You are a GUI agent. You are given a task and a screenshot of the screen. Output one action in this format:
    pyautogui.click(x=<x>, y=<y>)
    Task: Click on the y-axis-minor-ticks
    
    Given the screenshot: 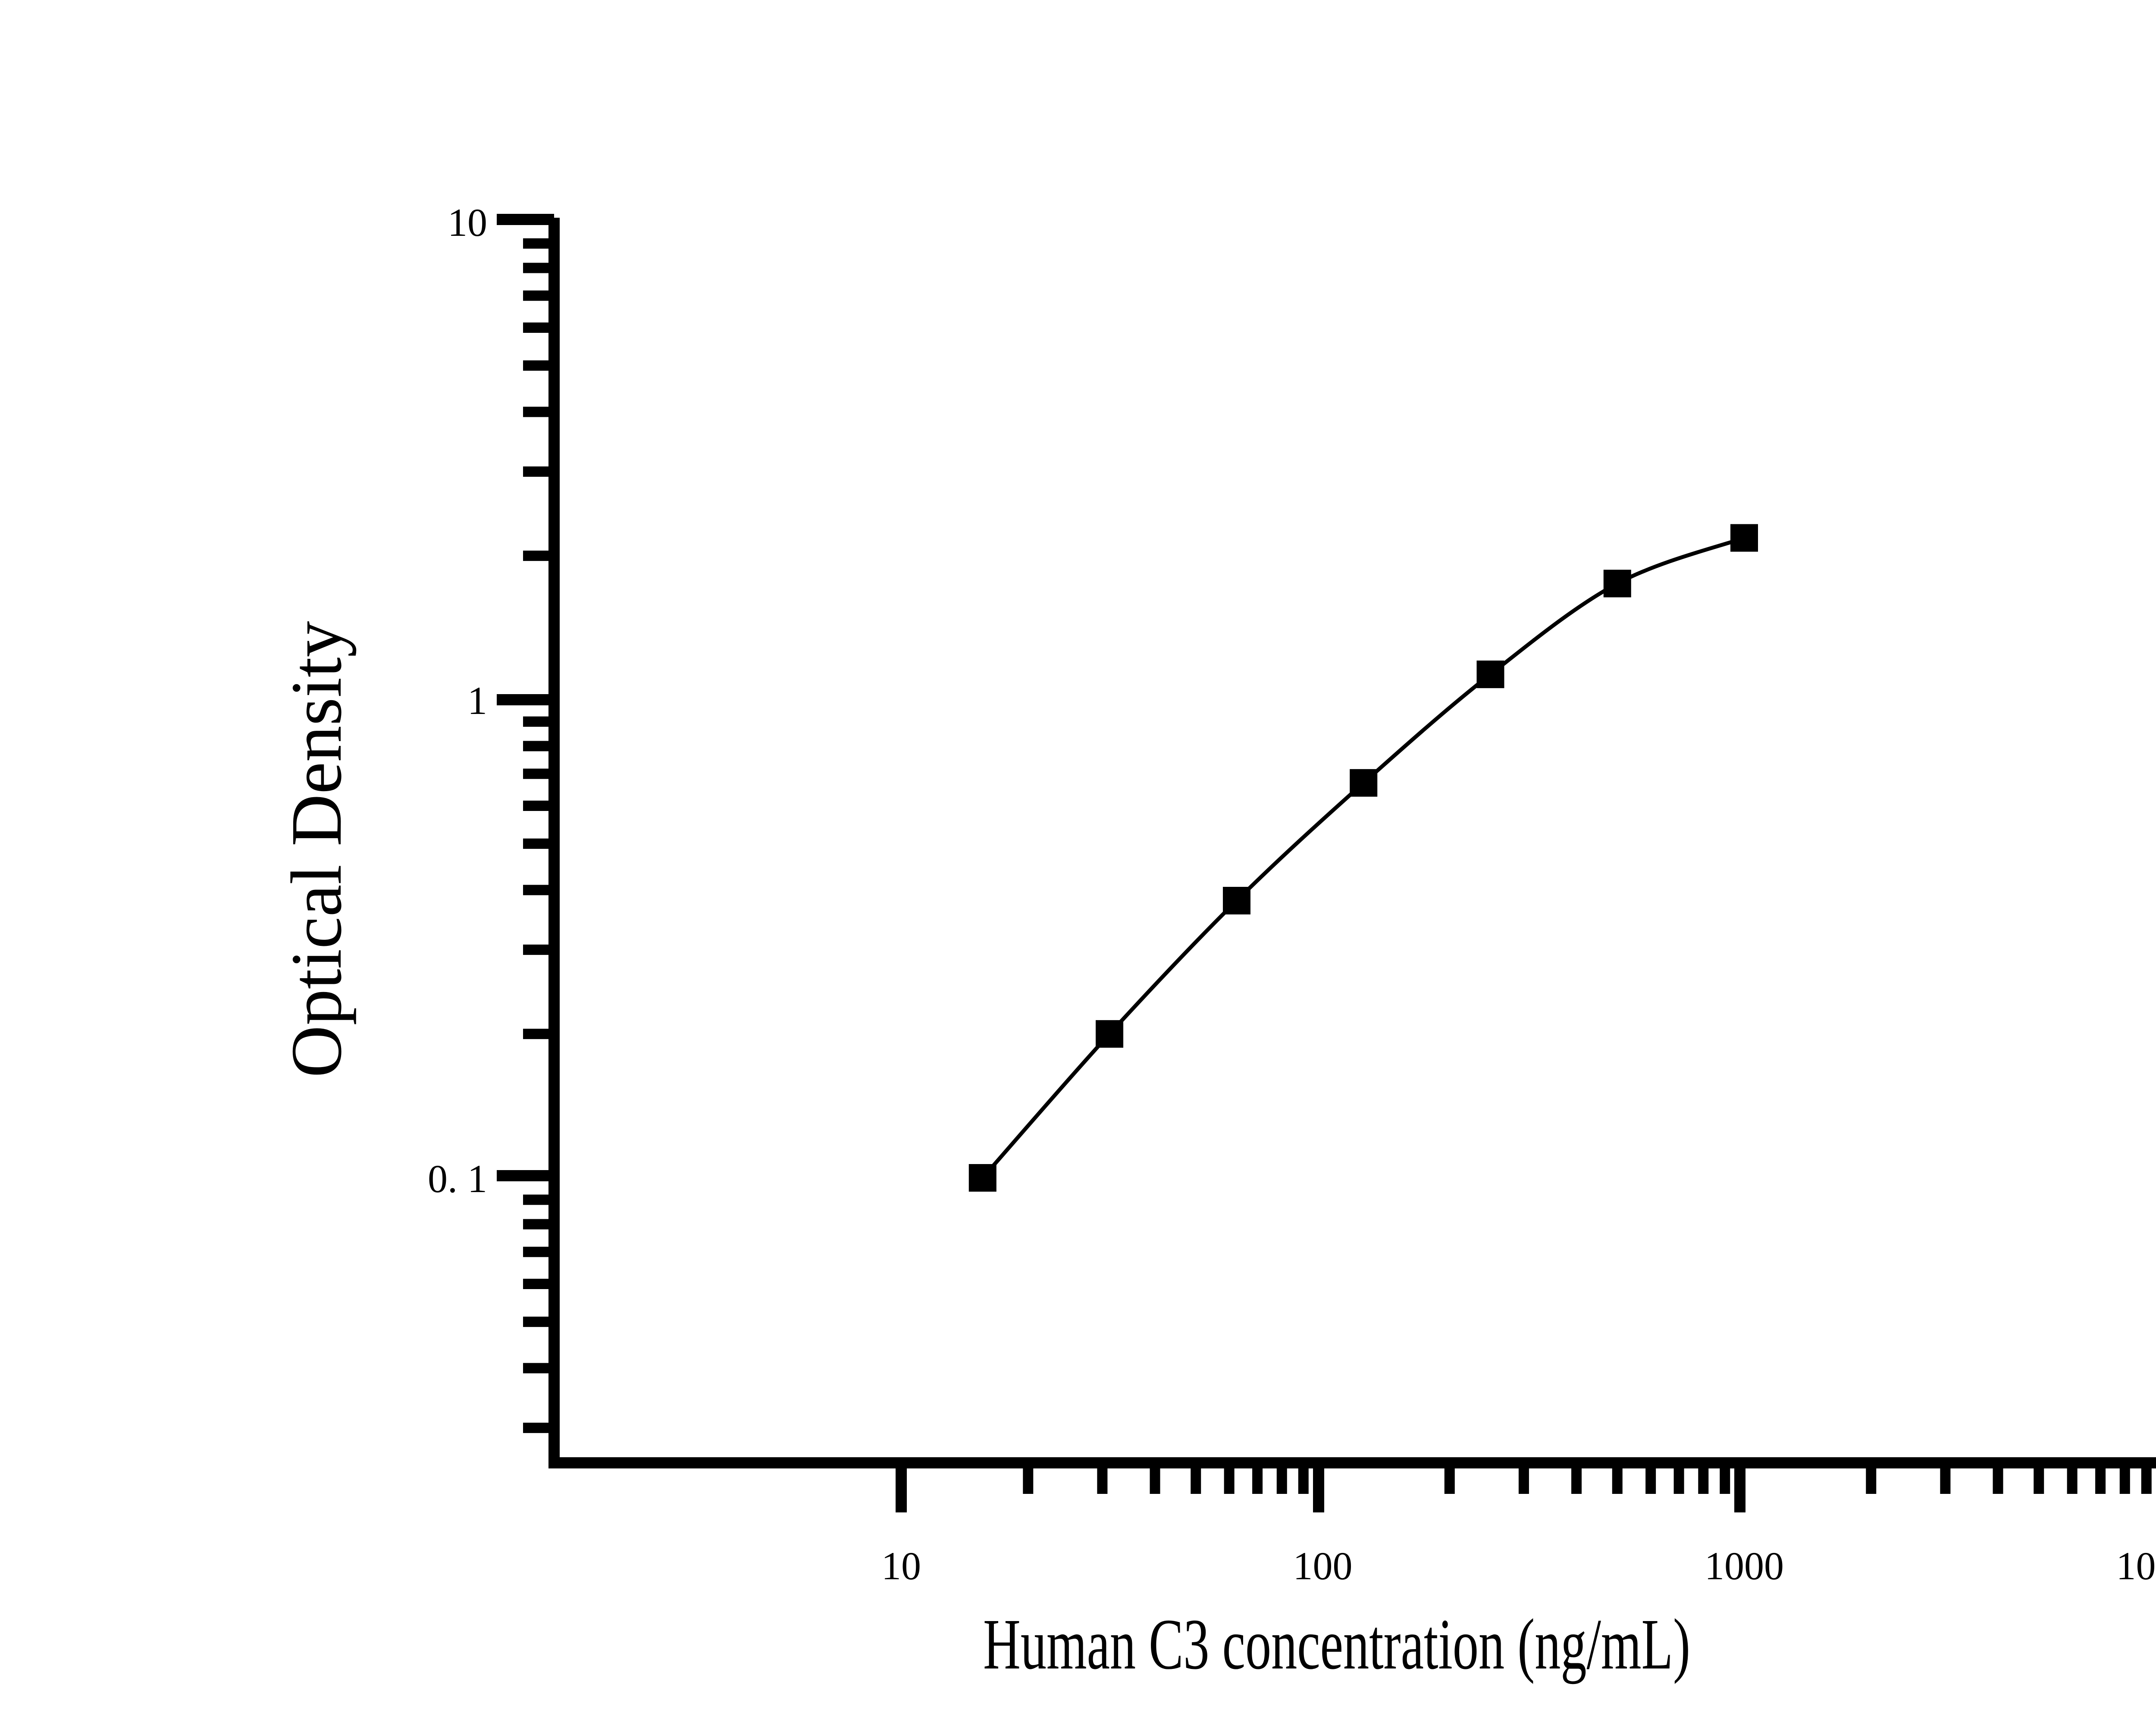 What is the action you would take?
    pyautogui.click(x=538, y=835)
    